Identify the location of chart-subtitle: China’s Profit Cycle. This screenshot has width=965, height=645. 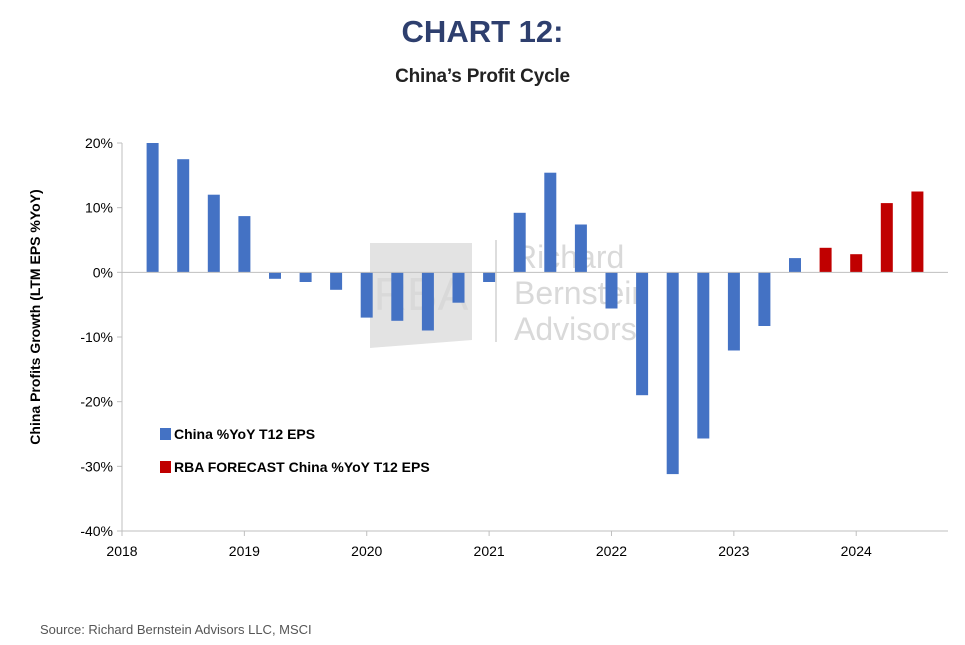
(482, 76).